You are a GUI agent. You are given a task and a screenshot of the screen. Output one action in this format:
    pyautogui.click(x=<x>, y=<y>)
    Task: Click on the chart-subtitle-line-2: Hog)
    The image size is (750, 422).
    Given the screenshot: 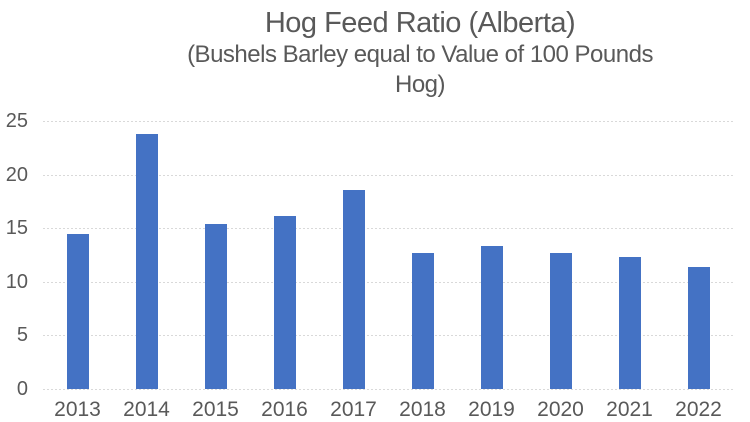 What is the action you would take?
    pyautogui.click(x=420, y=84)
    